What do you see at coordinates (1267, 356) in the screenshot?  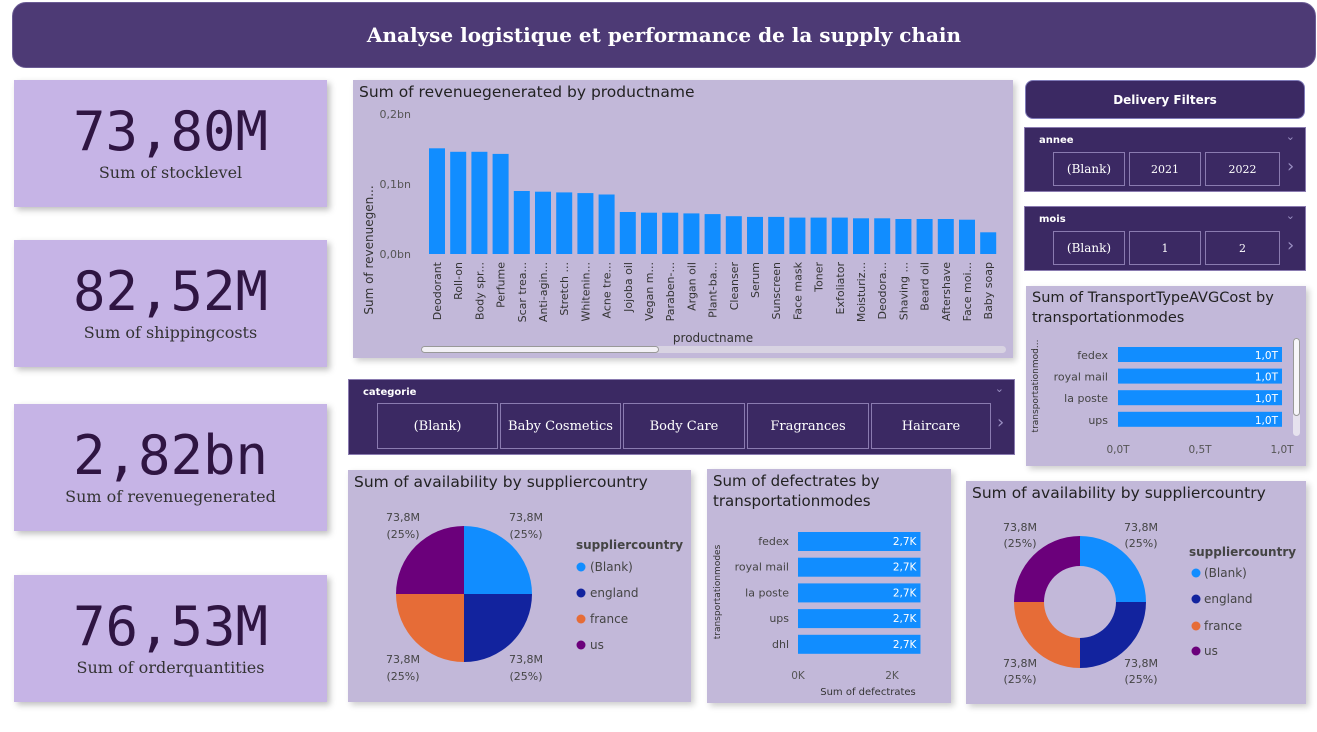 I see `data-label: 1,0T` at bounding box center [1267, 356].